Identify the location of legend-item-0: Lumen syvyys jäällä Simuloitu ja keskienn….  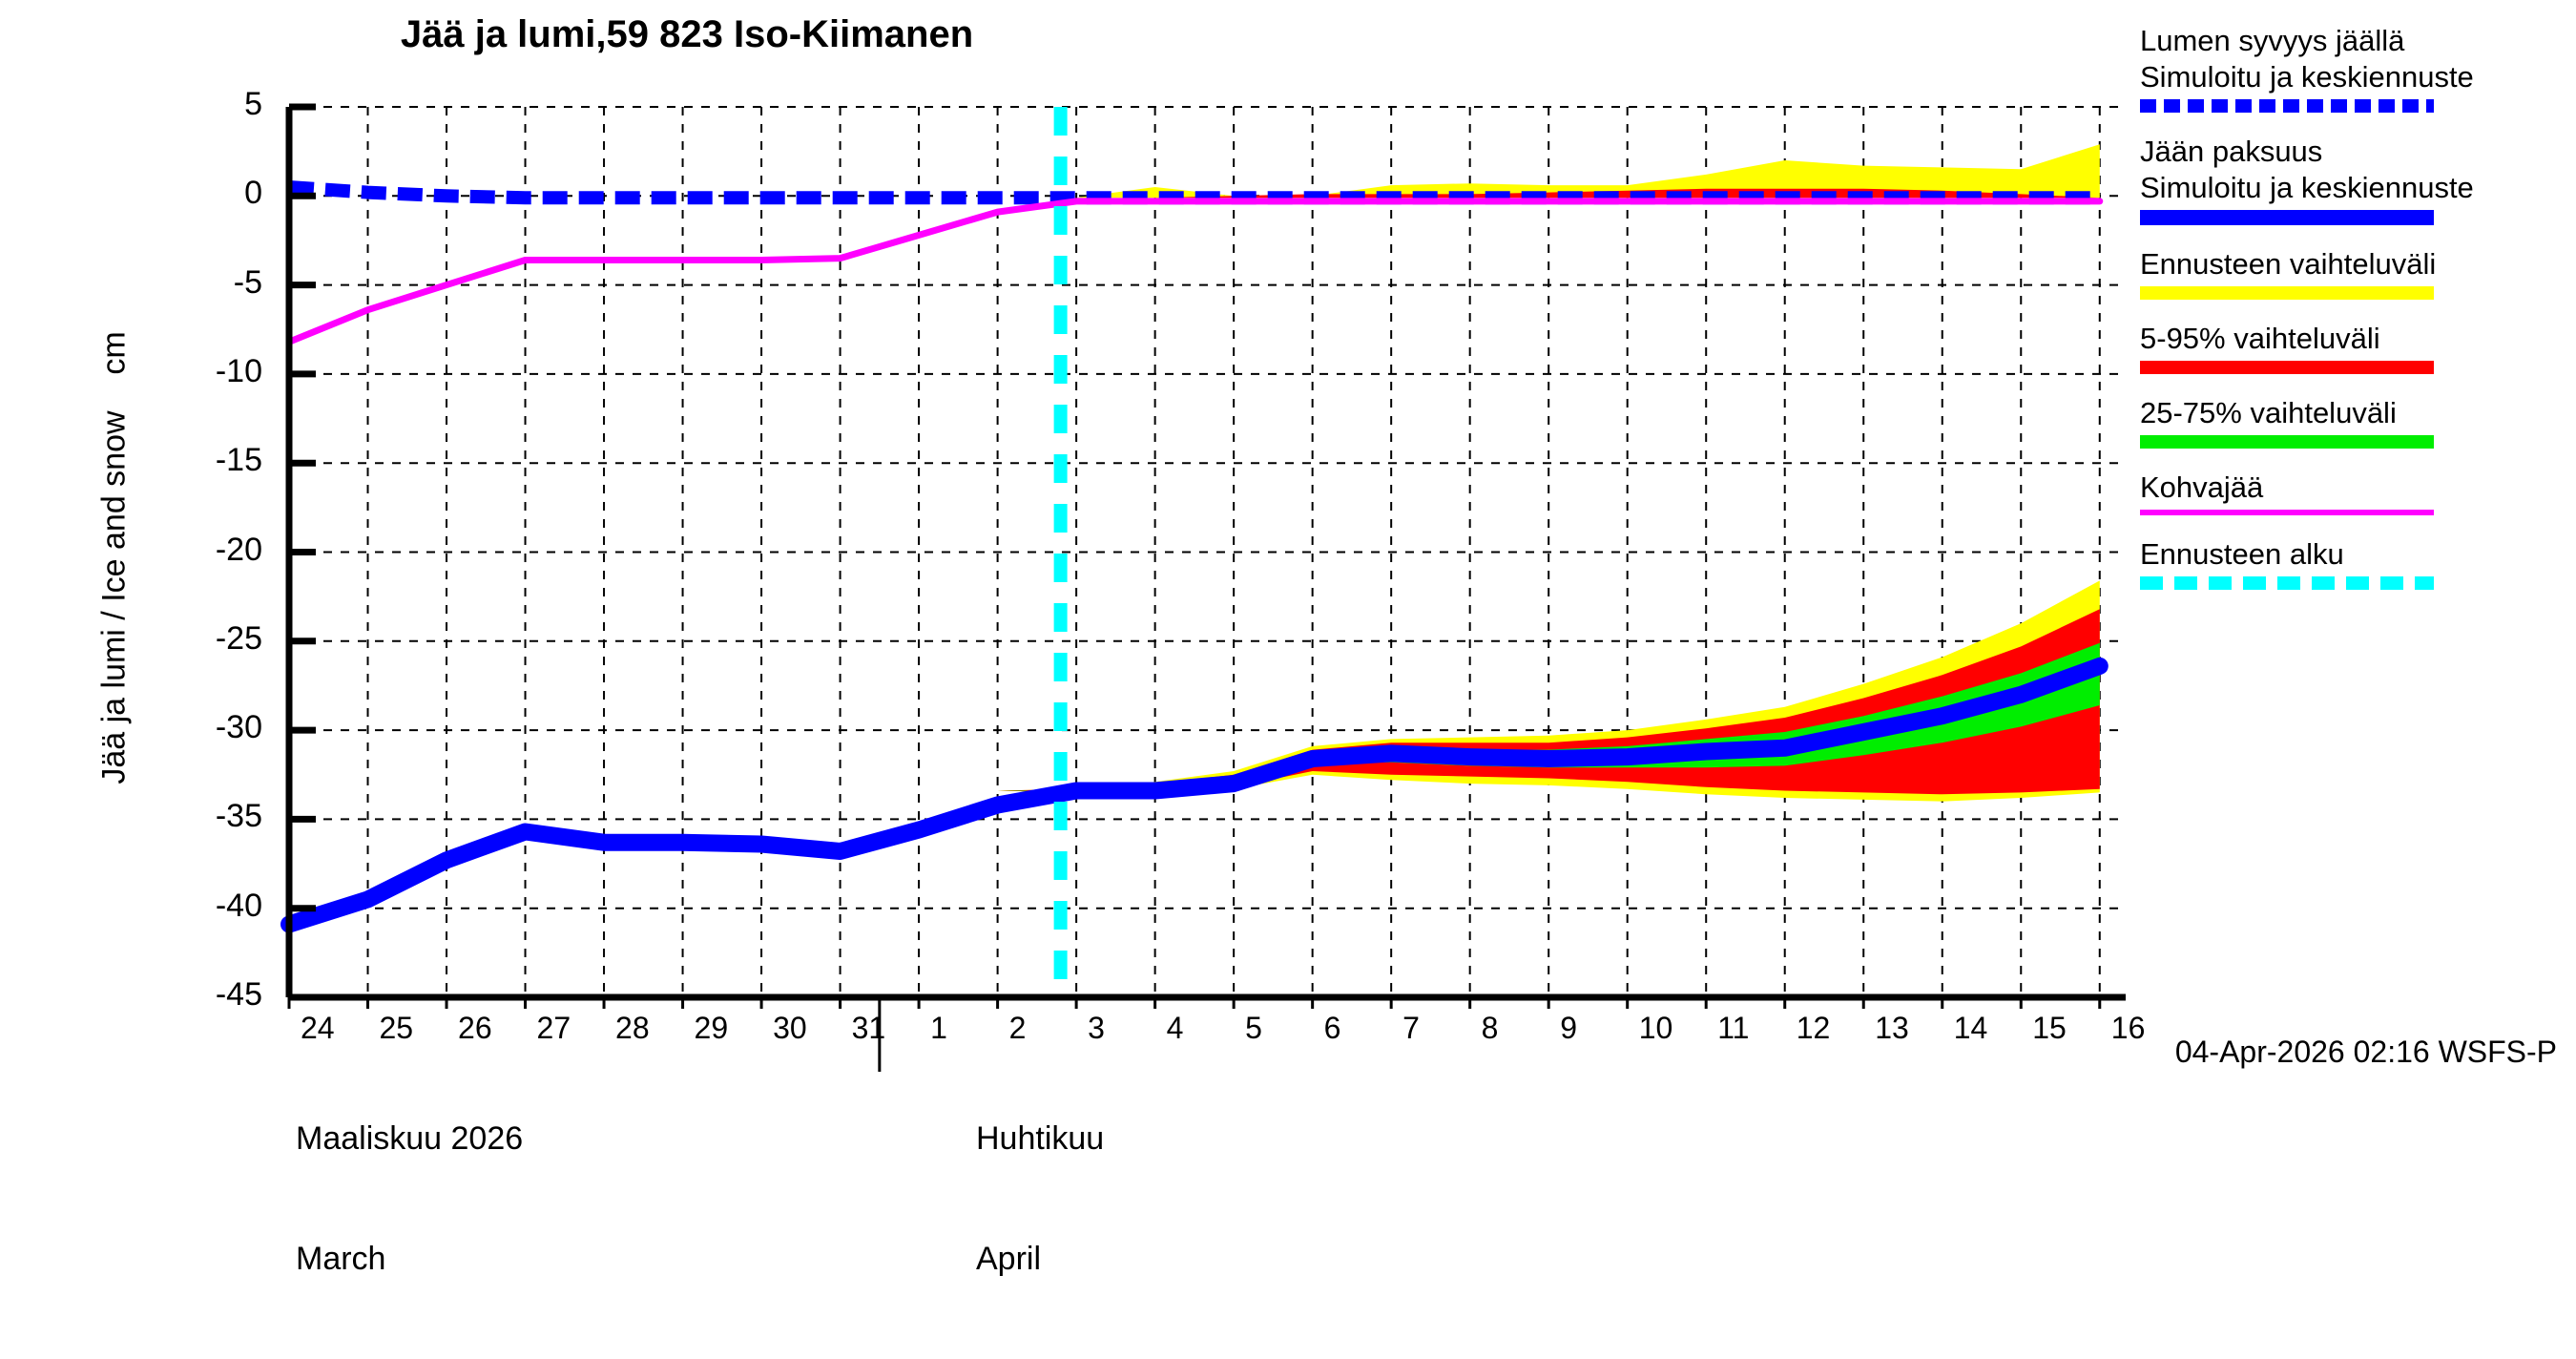
(2358, 68).